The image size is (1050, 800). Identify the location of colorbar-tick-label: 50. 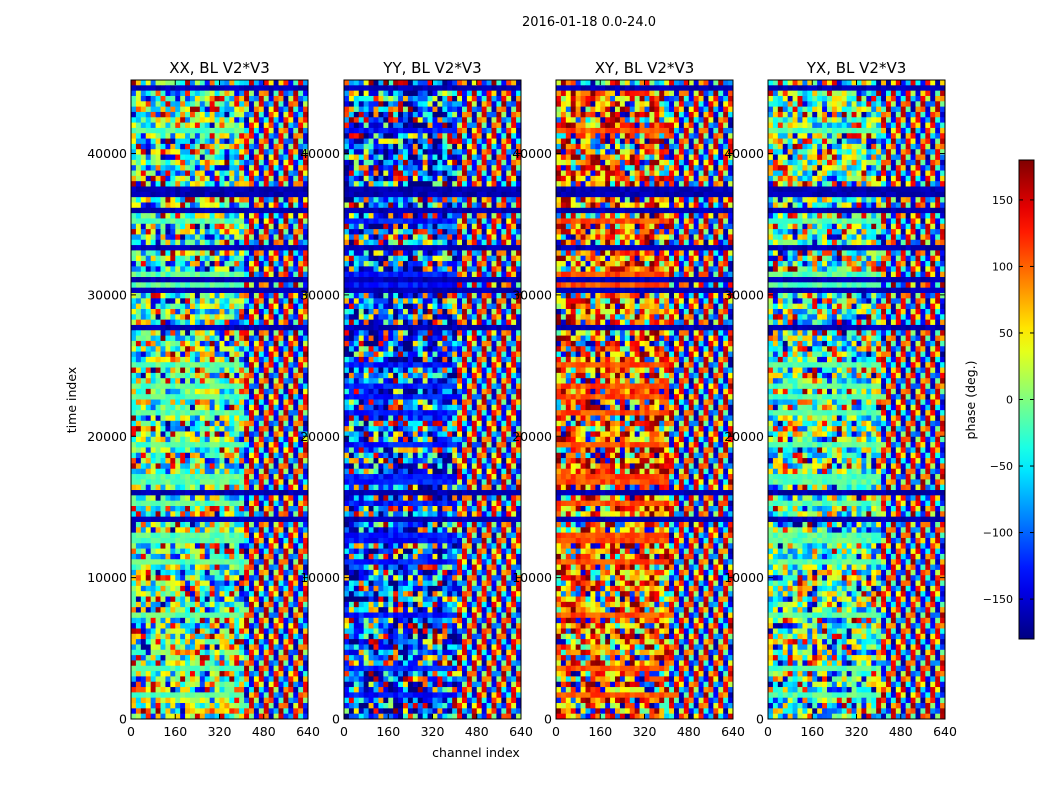
(1006, 333).